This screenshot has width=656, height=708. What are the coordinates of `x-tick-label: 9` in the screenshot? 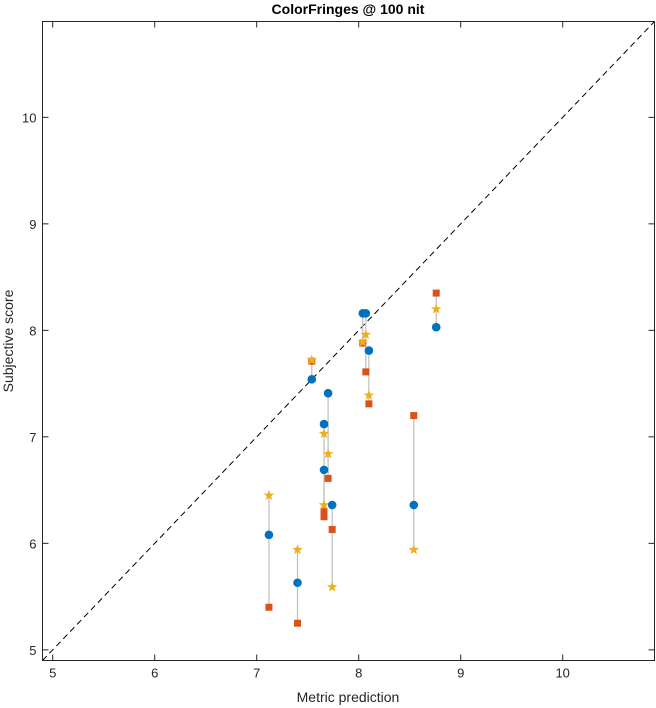 It's located at (460, 673).